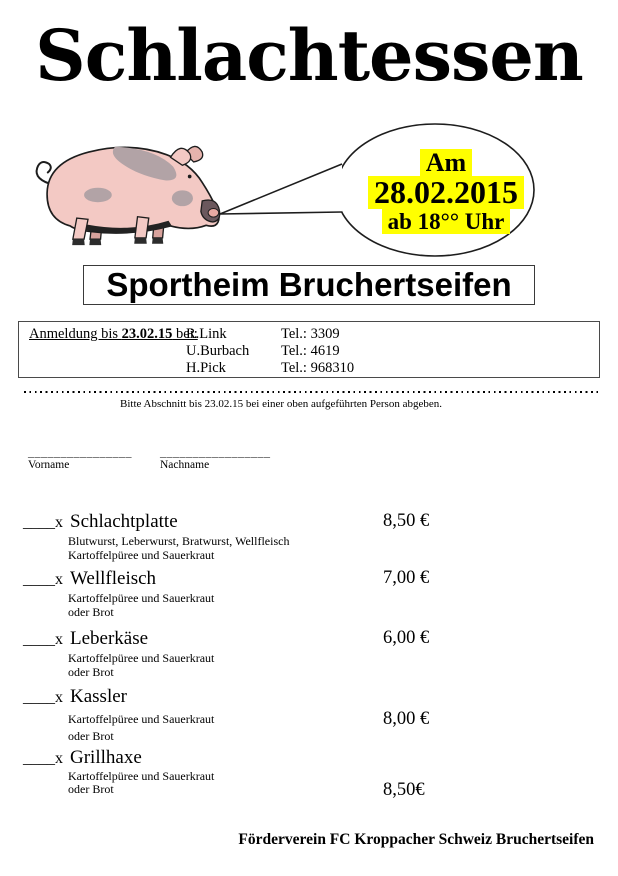  Describe the element at coordinates (312, 758) in the screenshot. I see `order-item-title: ____x Grillhaxe` at that location.